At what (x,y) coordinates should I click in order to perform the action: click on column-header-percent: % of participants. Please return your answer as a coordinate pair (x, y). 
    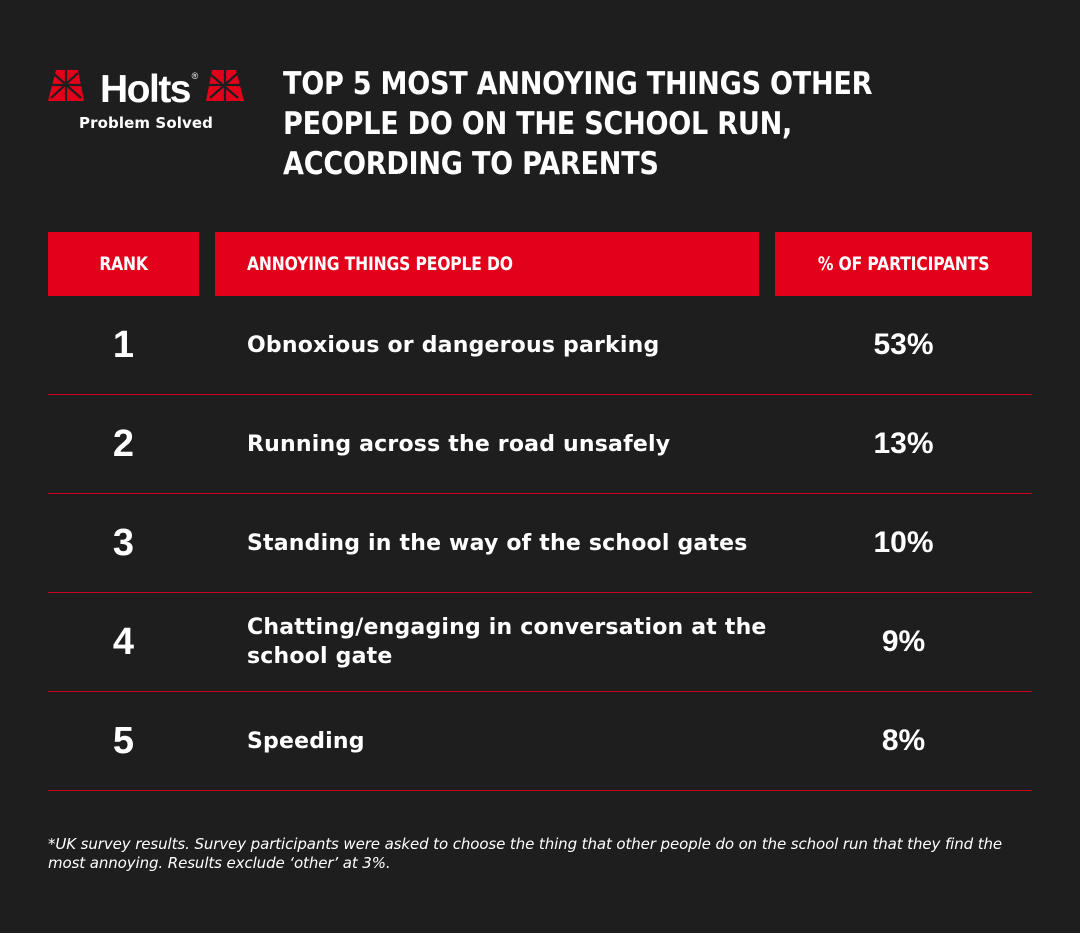
    Looking at the image, I should click on (903, 264).